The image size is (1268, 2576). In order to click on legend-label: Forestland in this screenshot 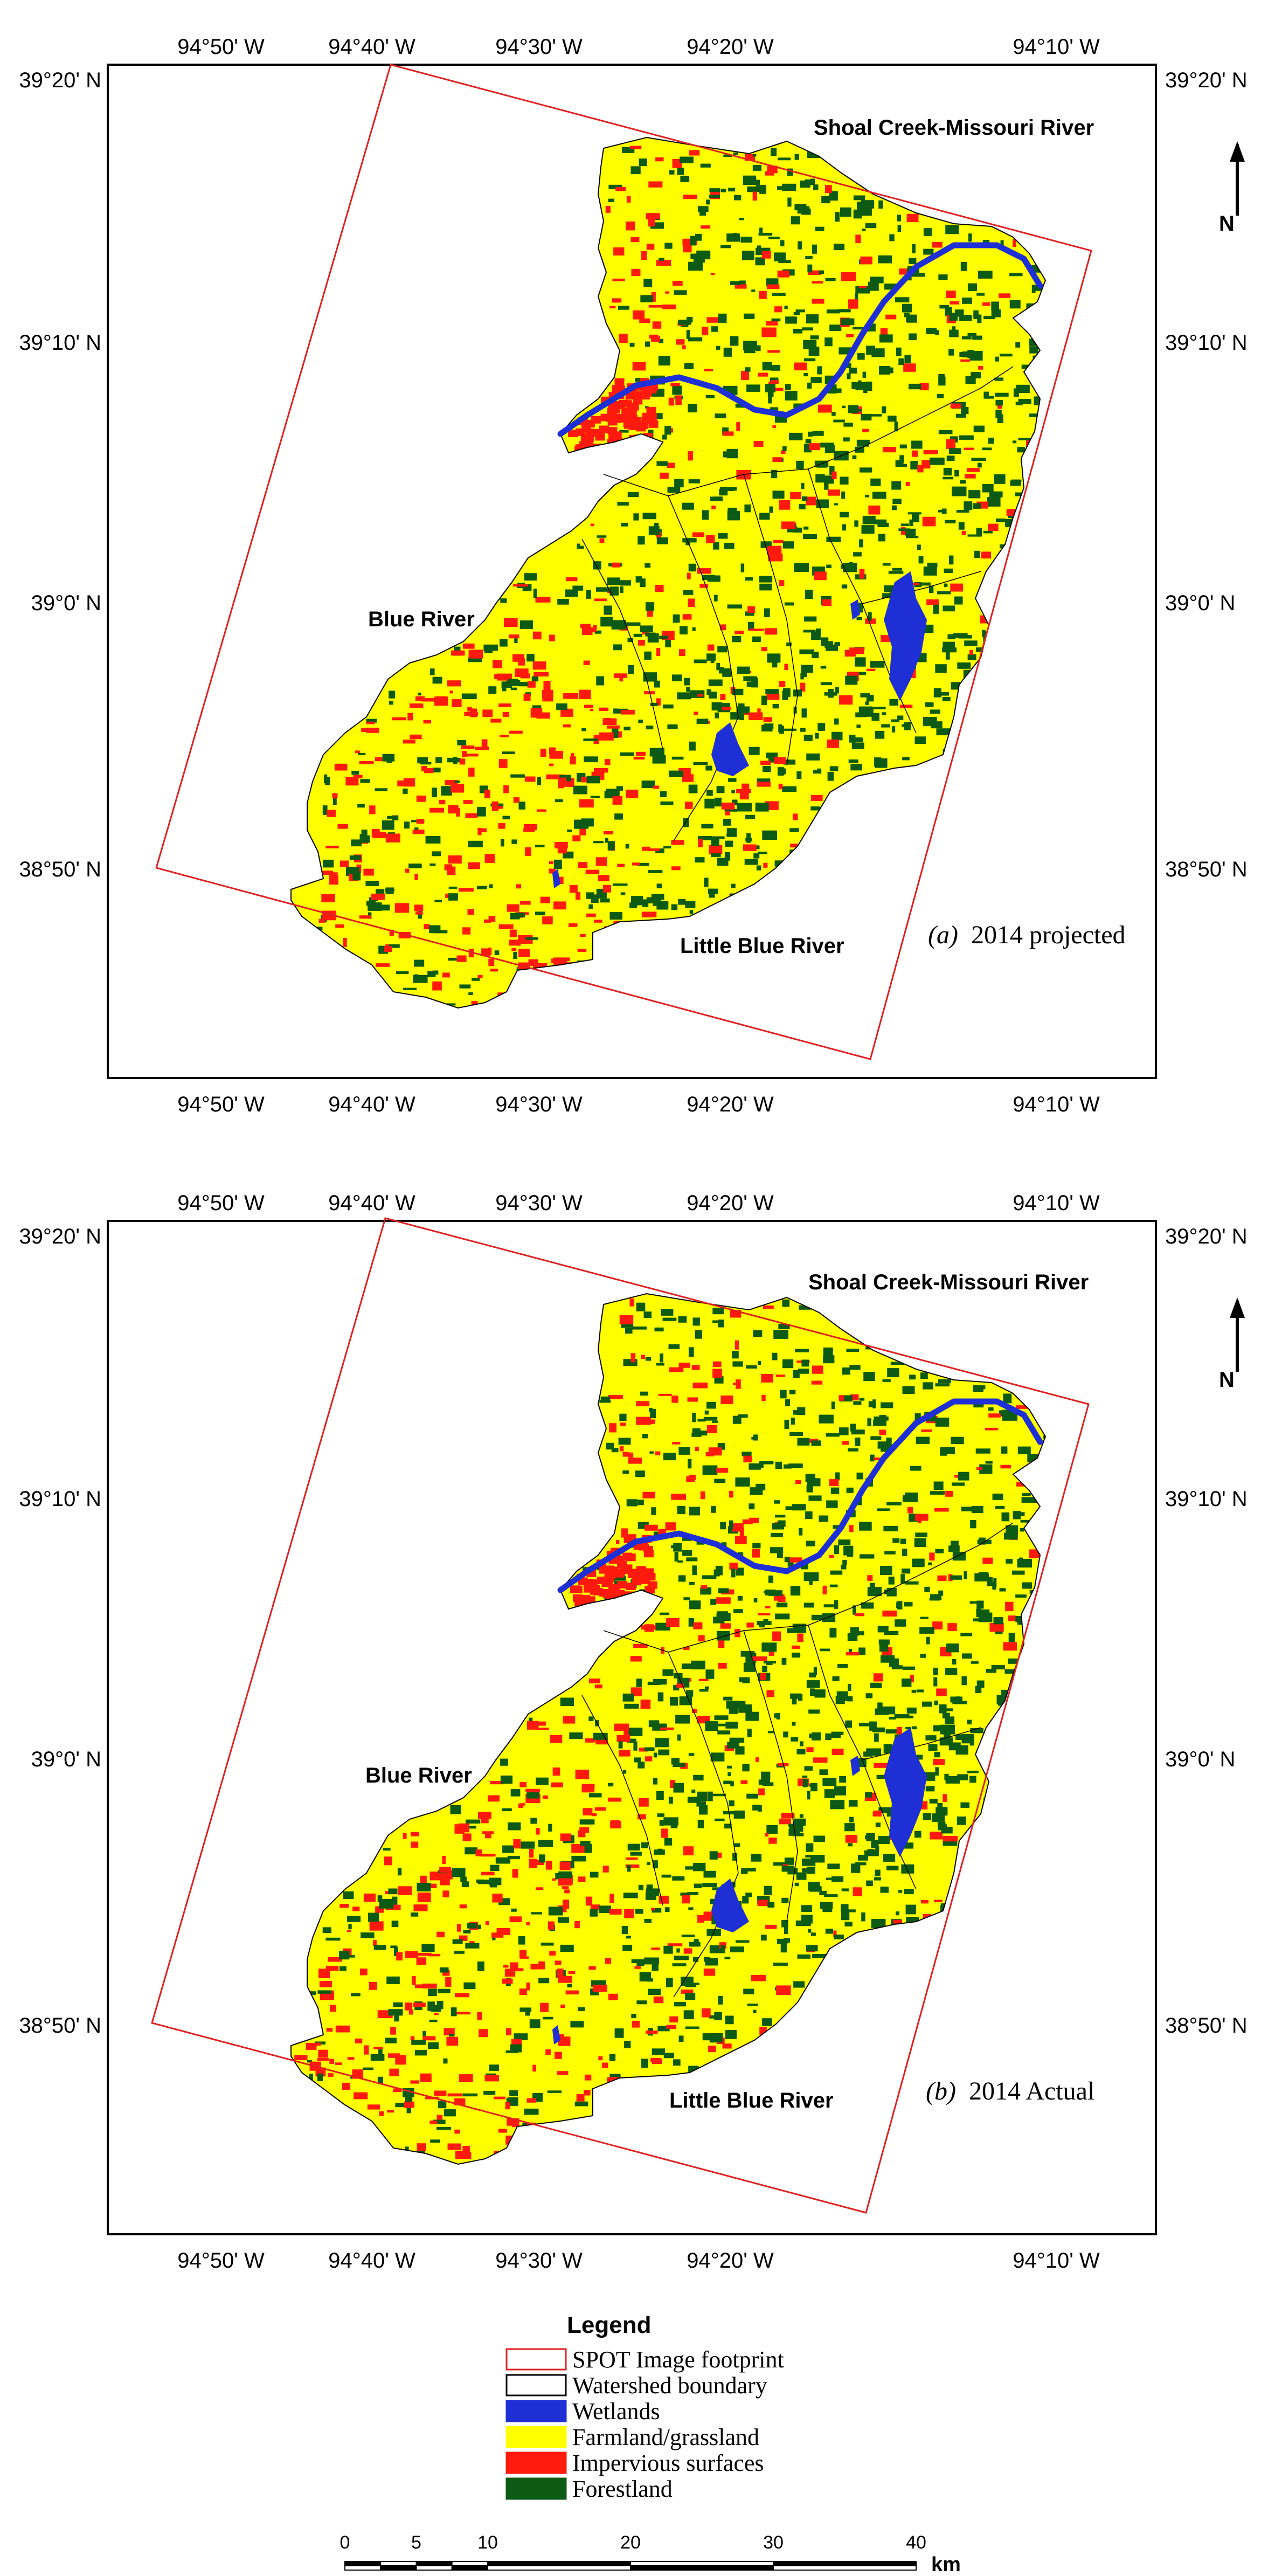, I will do `click(623, 2489)`.